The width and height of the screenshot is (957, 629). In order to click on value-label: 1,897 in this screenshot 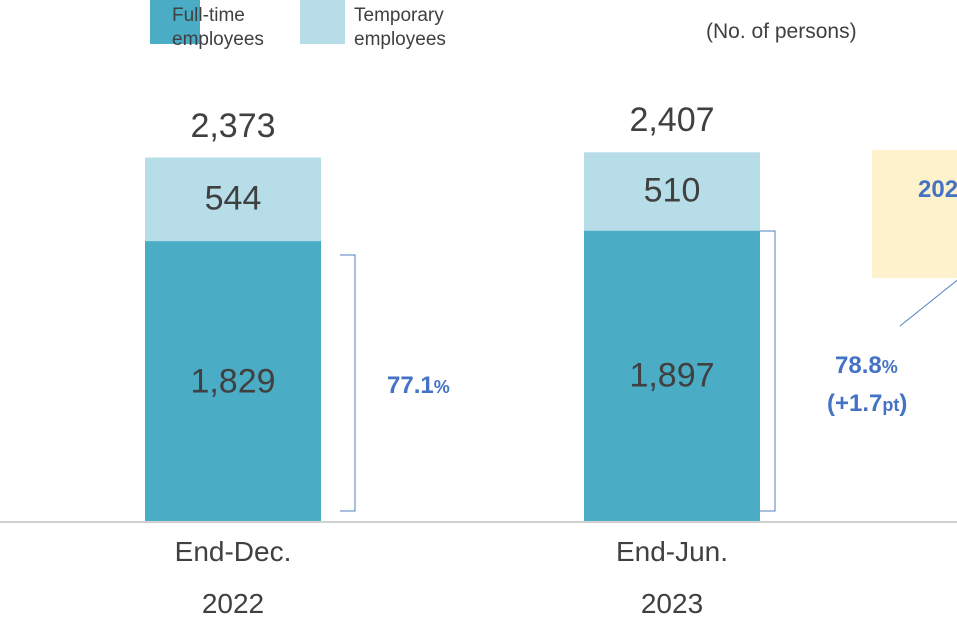, I will do `click(672, 375)`.